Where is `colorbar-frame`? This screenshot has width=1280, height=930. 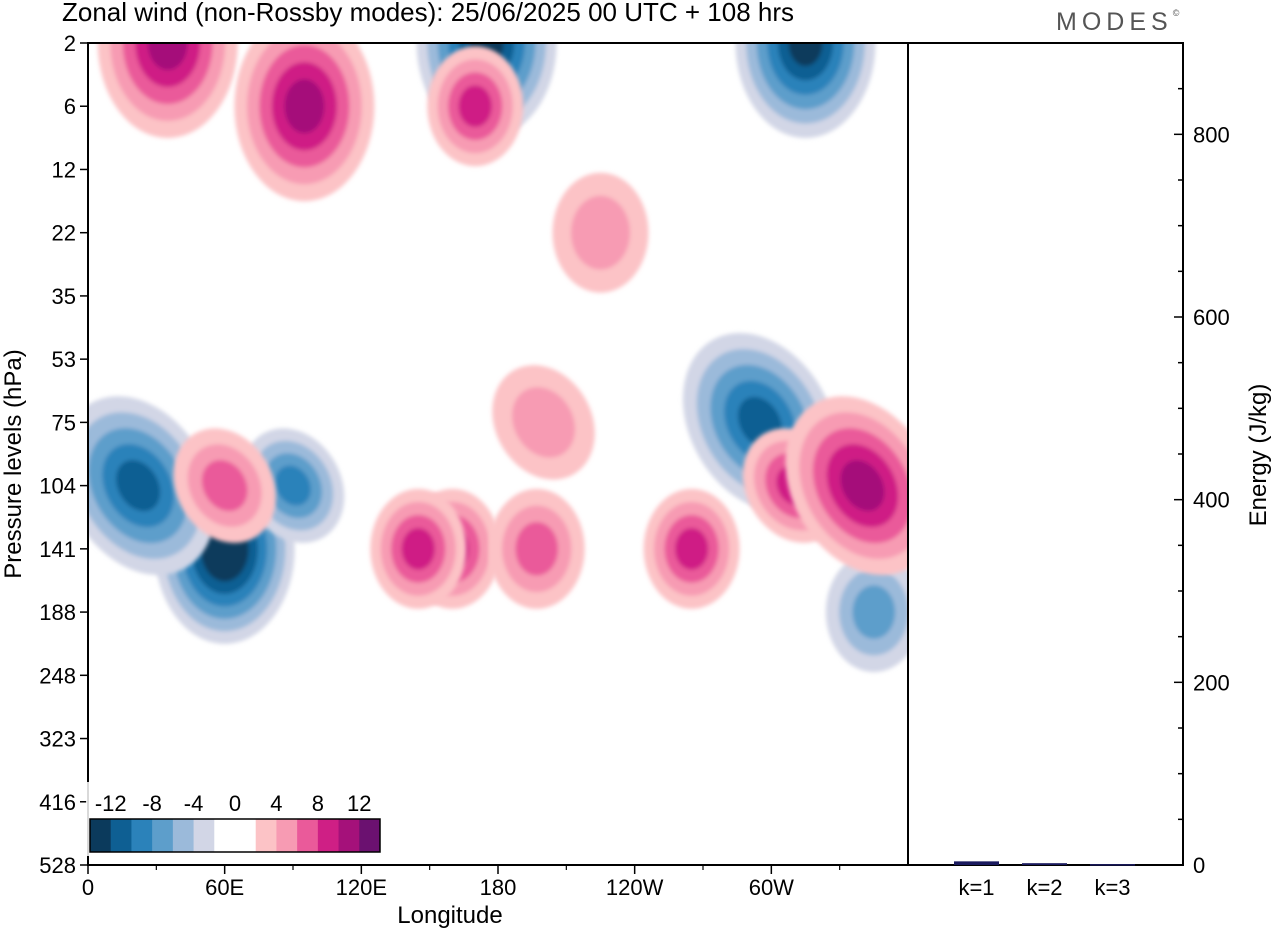 colorbar-frame is located at coordinates (235, 835).